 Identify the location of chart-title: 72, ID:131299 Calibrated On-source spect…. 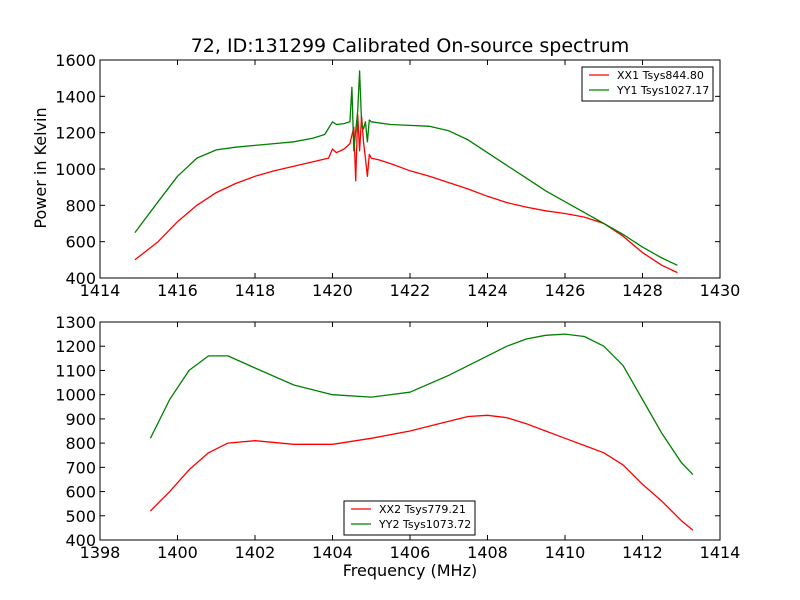
(410, 46).